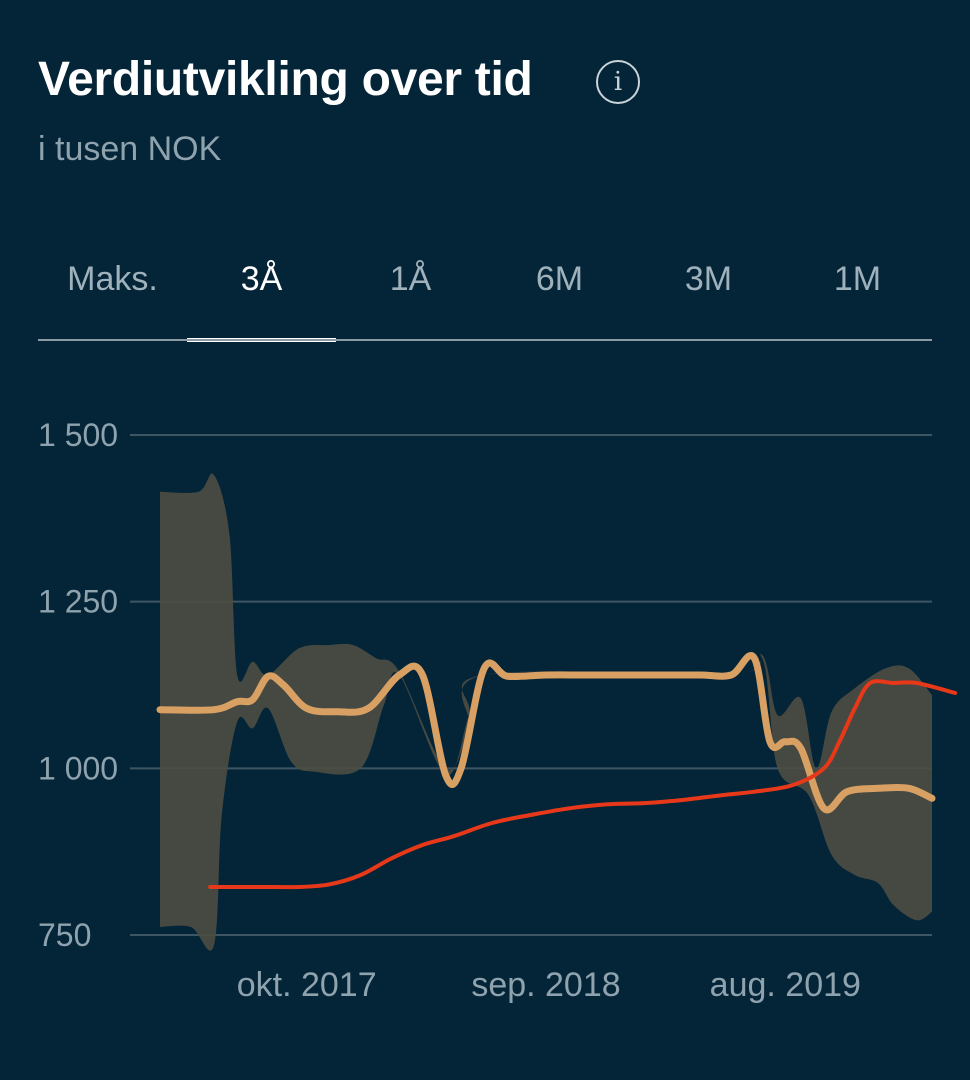 The image size is (970, 1080). Describe the element at coordinates (285, 79) in the screenshot. I see `page-title: Verdiutvikling over tid` at that location.